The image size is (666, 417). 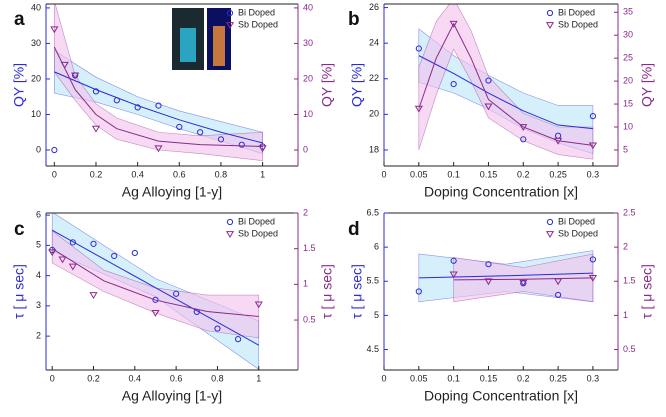 What do you see at coordinates (38, 305) in the screenshot?
I see `y-tick-label: 3` at bounding box center [38, 305].